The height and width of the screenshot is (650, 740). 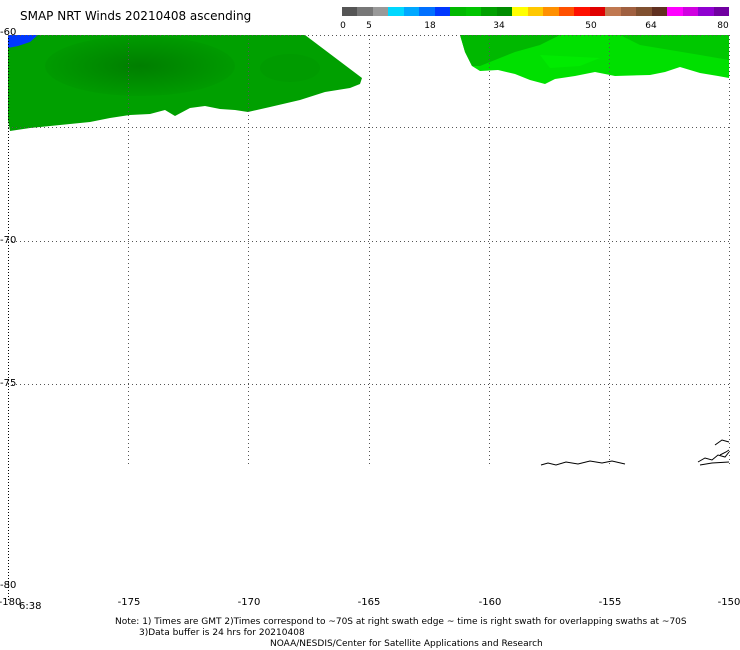 I want to click on colorbar-tick-label: 0, so click(x=343, y=26).